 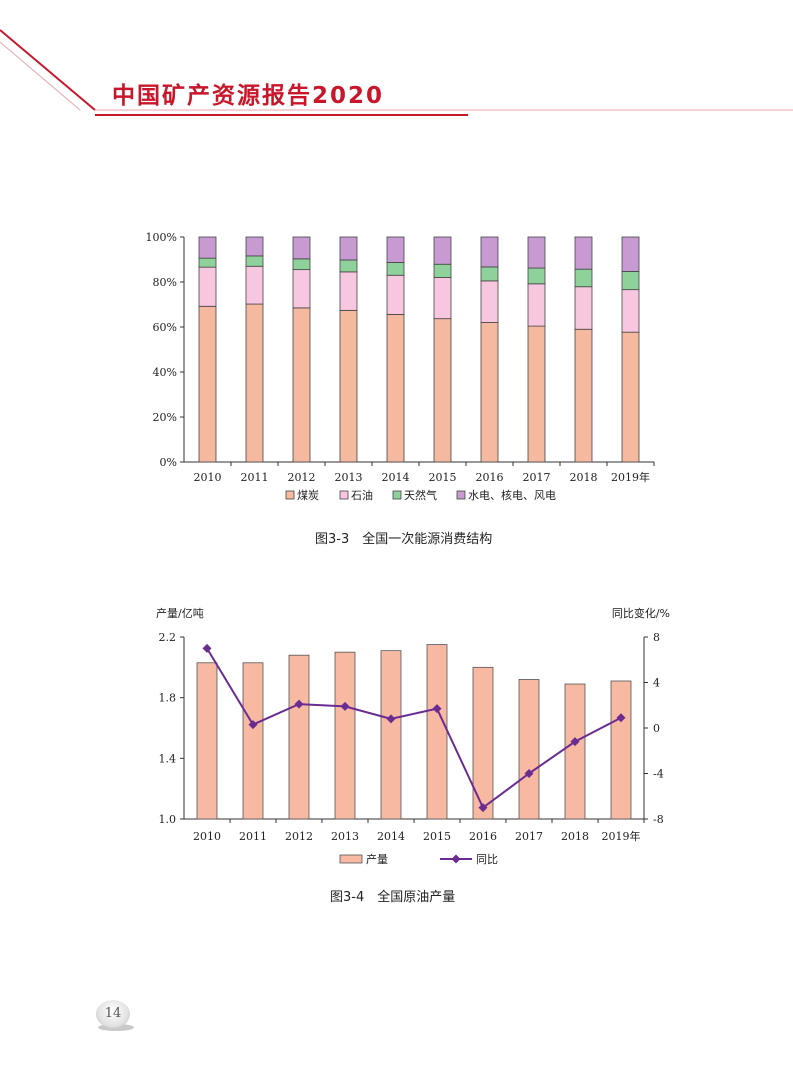 What do you see at coordinates (490, 477) in the screenshot?
I see `chart1-xtick-label: 2016` at bounding box center [490, 477].